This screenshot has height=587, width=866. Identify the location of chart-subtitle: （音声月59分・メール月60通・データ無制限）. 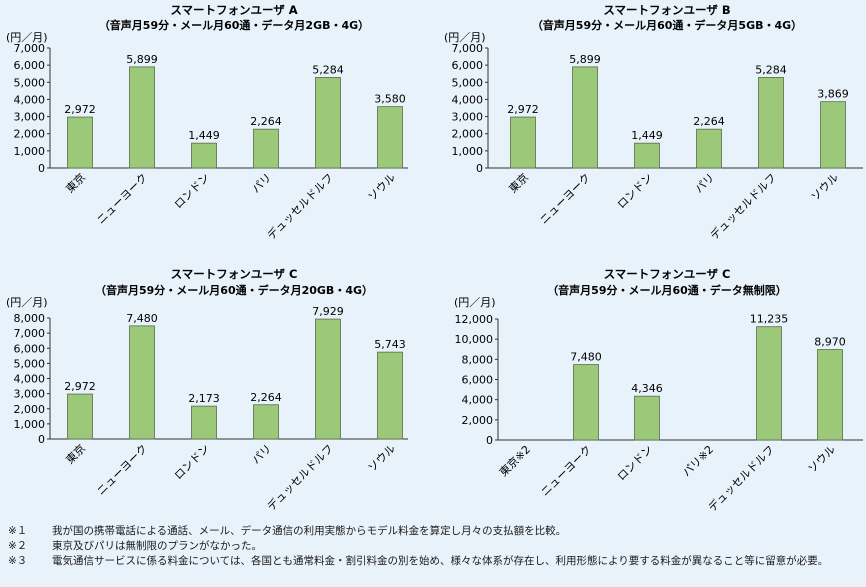
(667, 290).